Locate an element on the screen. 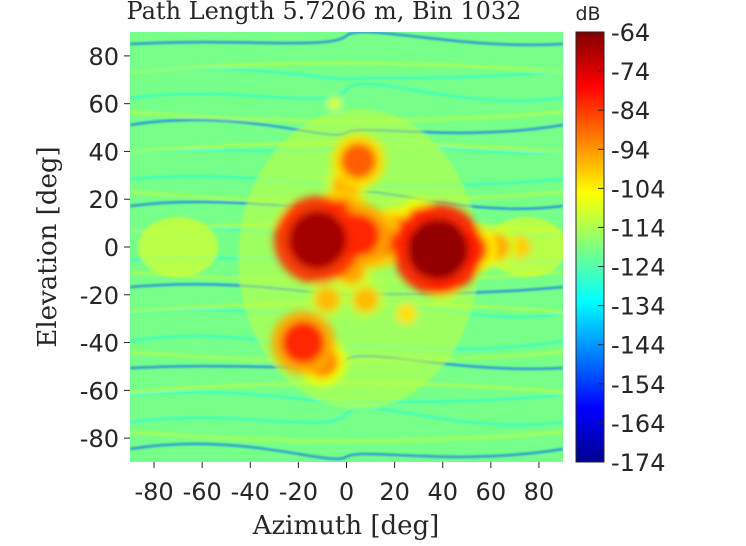 The height and width of the screenshot is (546, 746). y-tick-label: 0 is located at coordinates (111, 248).